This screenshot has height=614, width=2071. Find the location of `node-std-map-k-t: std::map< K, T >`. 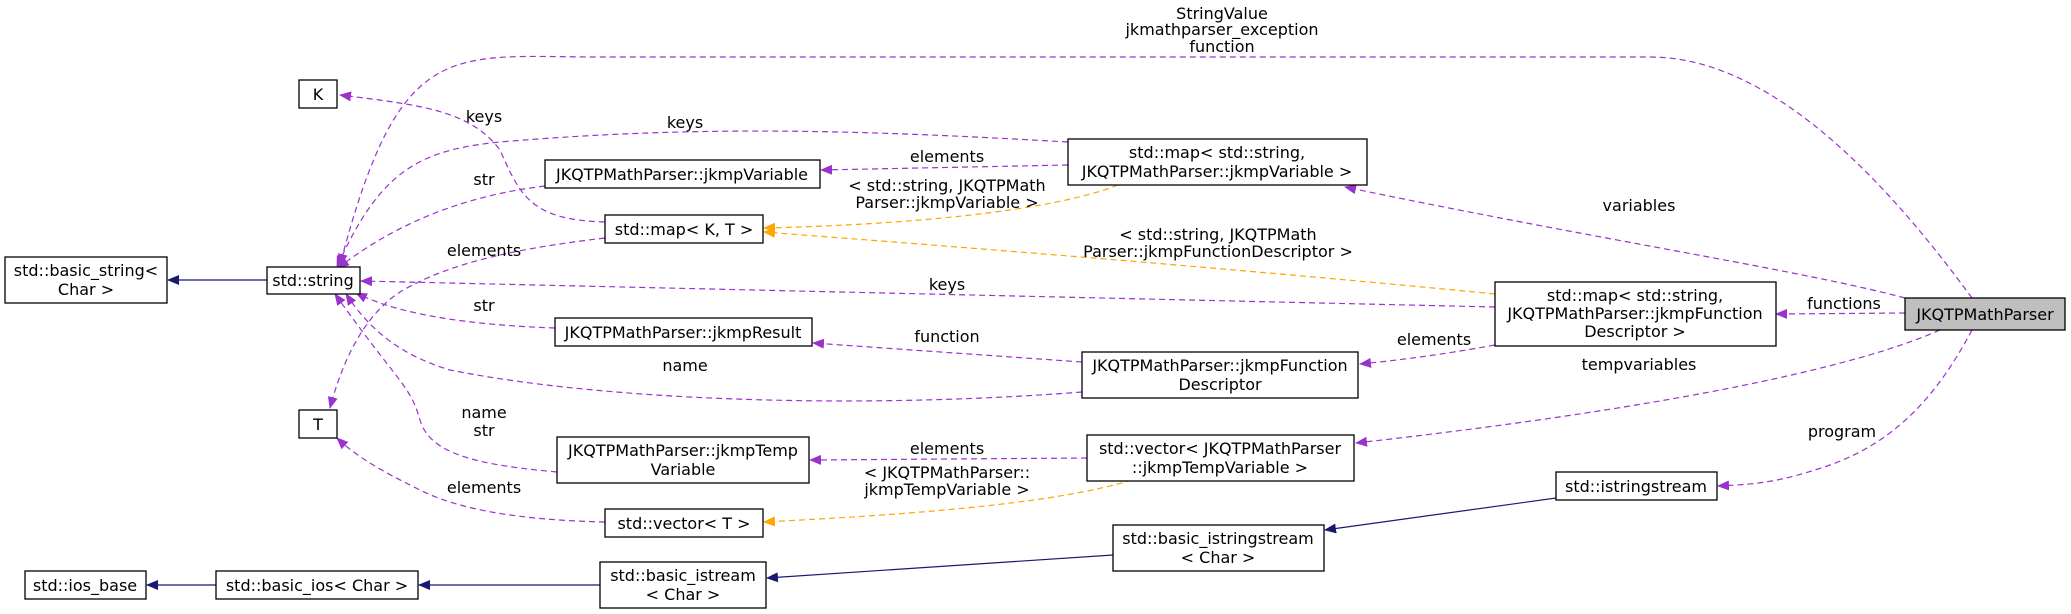

node-std-map-k-t: std::map< K, T > is located at coordinates (684, 229).